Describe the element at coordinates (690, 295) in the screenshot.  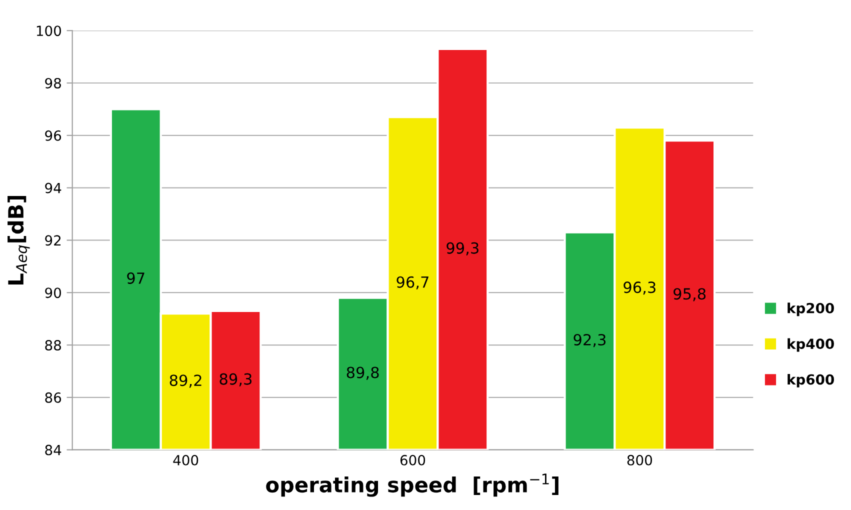
I see `data-label: 95,8` at that location.